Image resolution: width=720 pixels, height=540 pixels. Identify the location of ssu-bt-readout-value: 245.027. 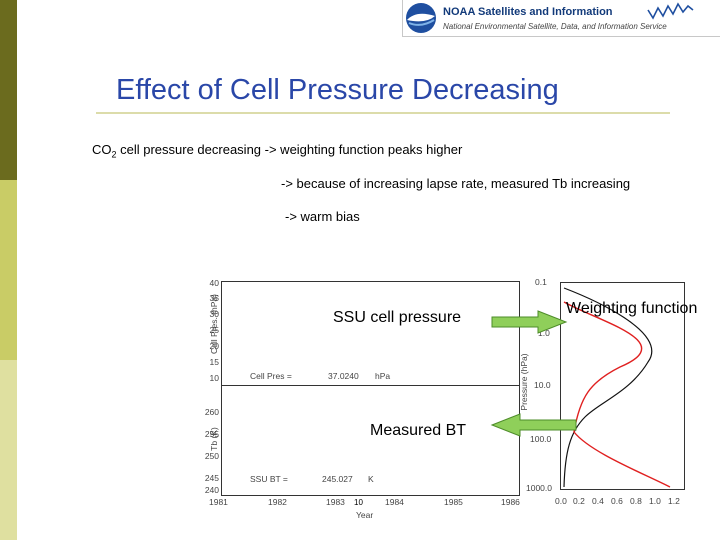
(337, 479).